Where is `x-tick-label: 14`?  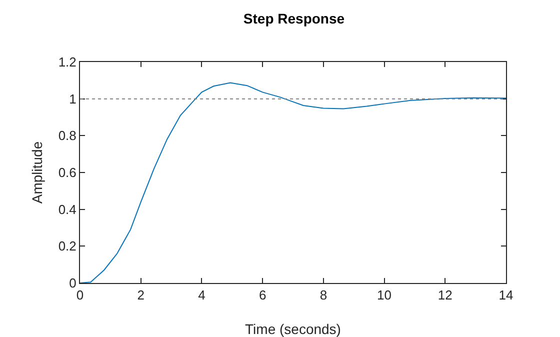 x-tick-label: 14 is located at coordinates (506, 295).